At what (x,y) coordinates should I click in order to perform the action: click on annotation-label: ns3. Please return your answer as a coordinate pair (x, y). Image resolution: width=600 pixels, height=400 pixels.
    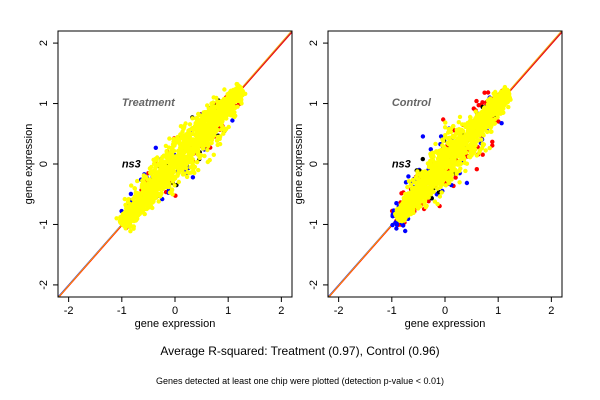
    Looking at the image, I should click on (131, 165).